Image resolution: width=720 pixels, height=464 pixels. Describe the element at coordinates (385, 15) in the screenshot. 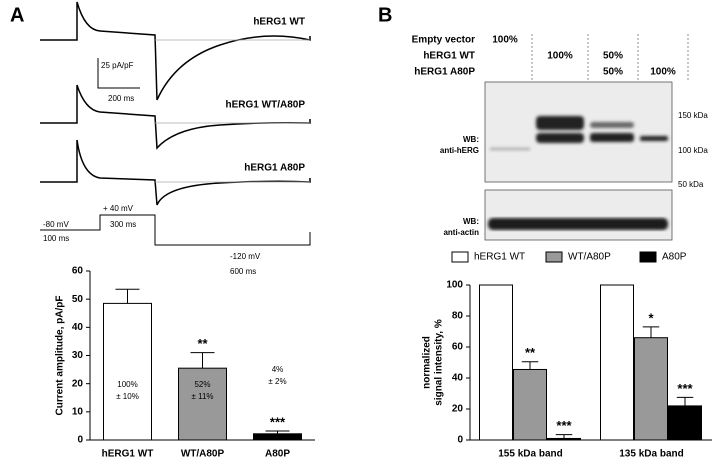

I see `panel-label: B` at that location.